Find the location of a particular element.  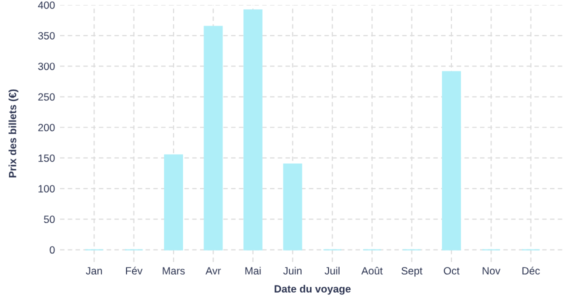

x-tick-label: Avr is located at coordinates (213, 270).